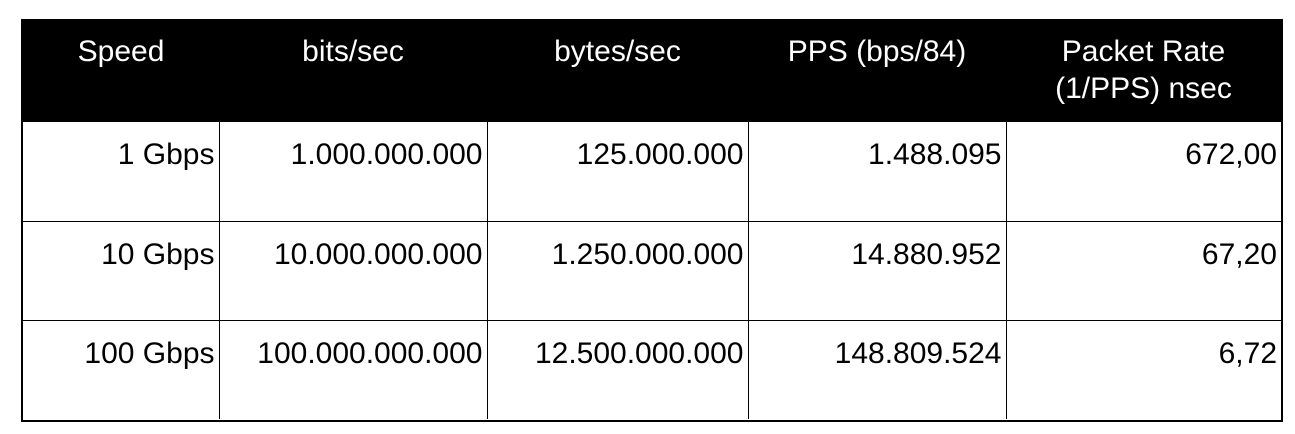  Describe the element at coordinates (121, 71) in the screenshot. I see `header-speed: Speed` at that location.